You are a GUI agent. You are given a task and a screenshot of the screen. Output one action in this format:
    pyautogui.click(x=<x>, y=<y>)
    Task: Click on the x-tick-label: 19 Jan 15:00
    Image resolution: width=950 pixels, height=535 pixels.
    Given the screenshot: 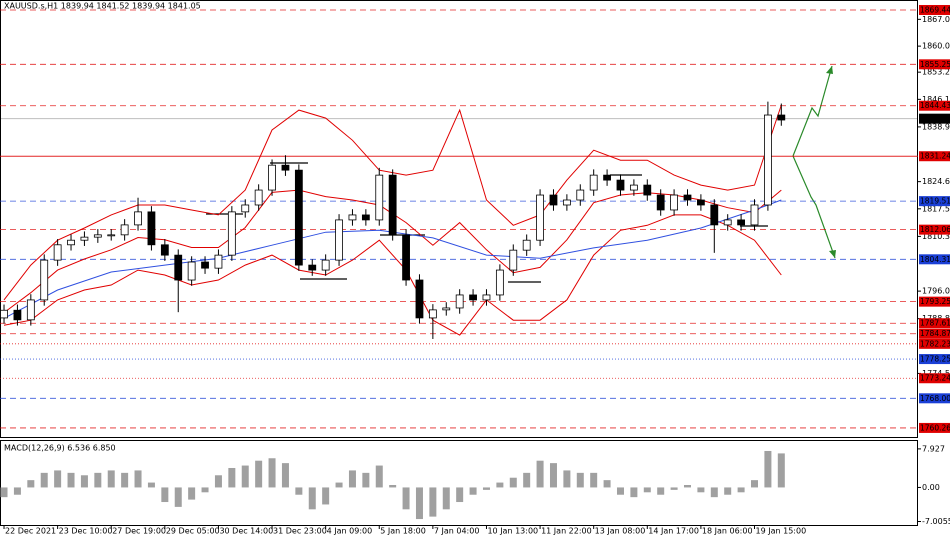 What is the action you would take?
    pyautogui.click(x=781, y=531)
    